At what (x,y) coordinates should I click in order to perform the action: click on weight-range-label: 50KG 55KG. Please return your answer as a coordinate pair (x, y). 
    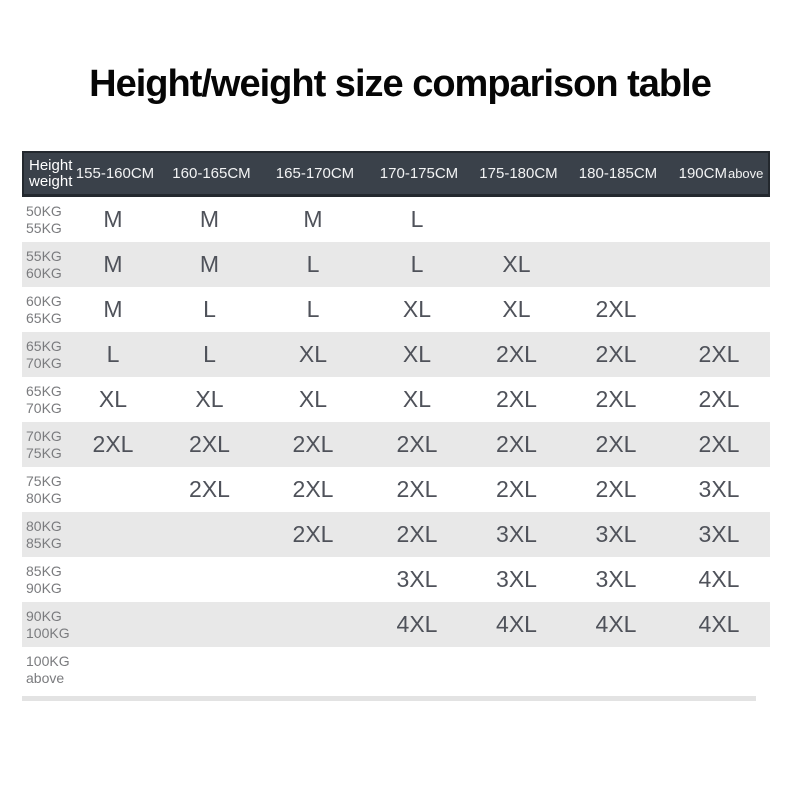
    Looking at the image, I should click on (45, 220).